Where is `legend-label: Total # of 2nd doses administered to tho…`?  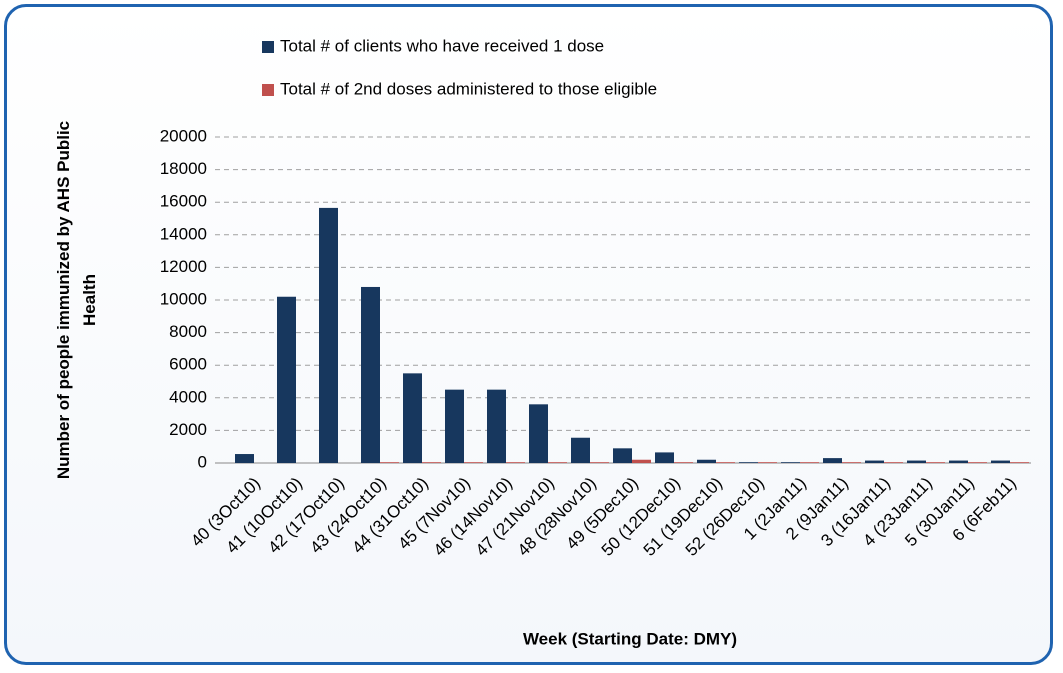 legend-label: Total # of 2nd doses administered to tho… is located at coordinates (468, 88).